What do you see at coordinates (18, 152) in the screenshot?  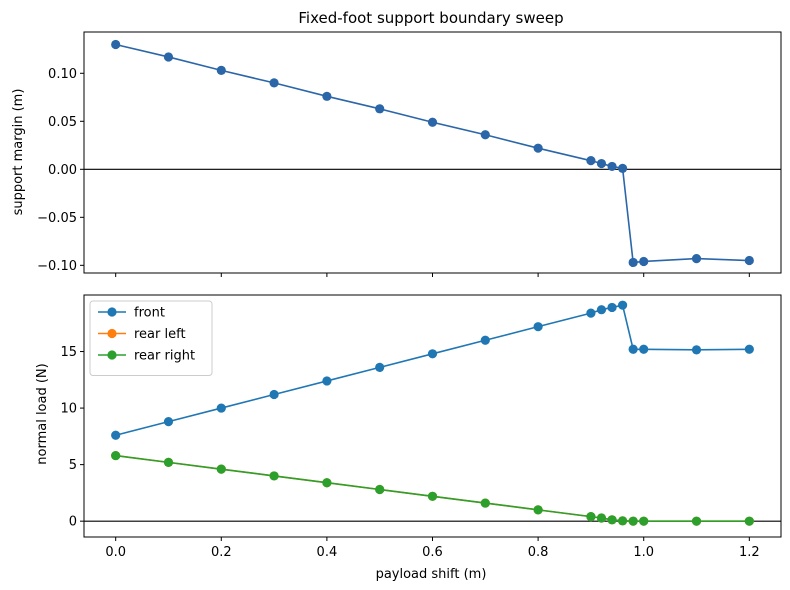 I see `top-y-axis-label: support margin (m)` at bounding box center [18, 152].